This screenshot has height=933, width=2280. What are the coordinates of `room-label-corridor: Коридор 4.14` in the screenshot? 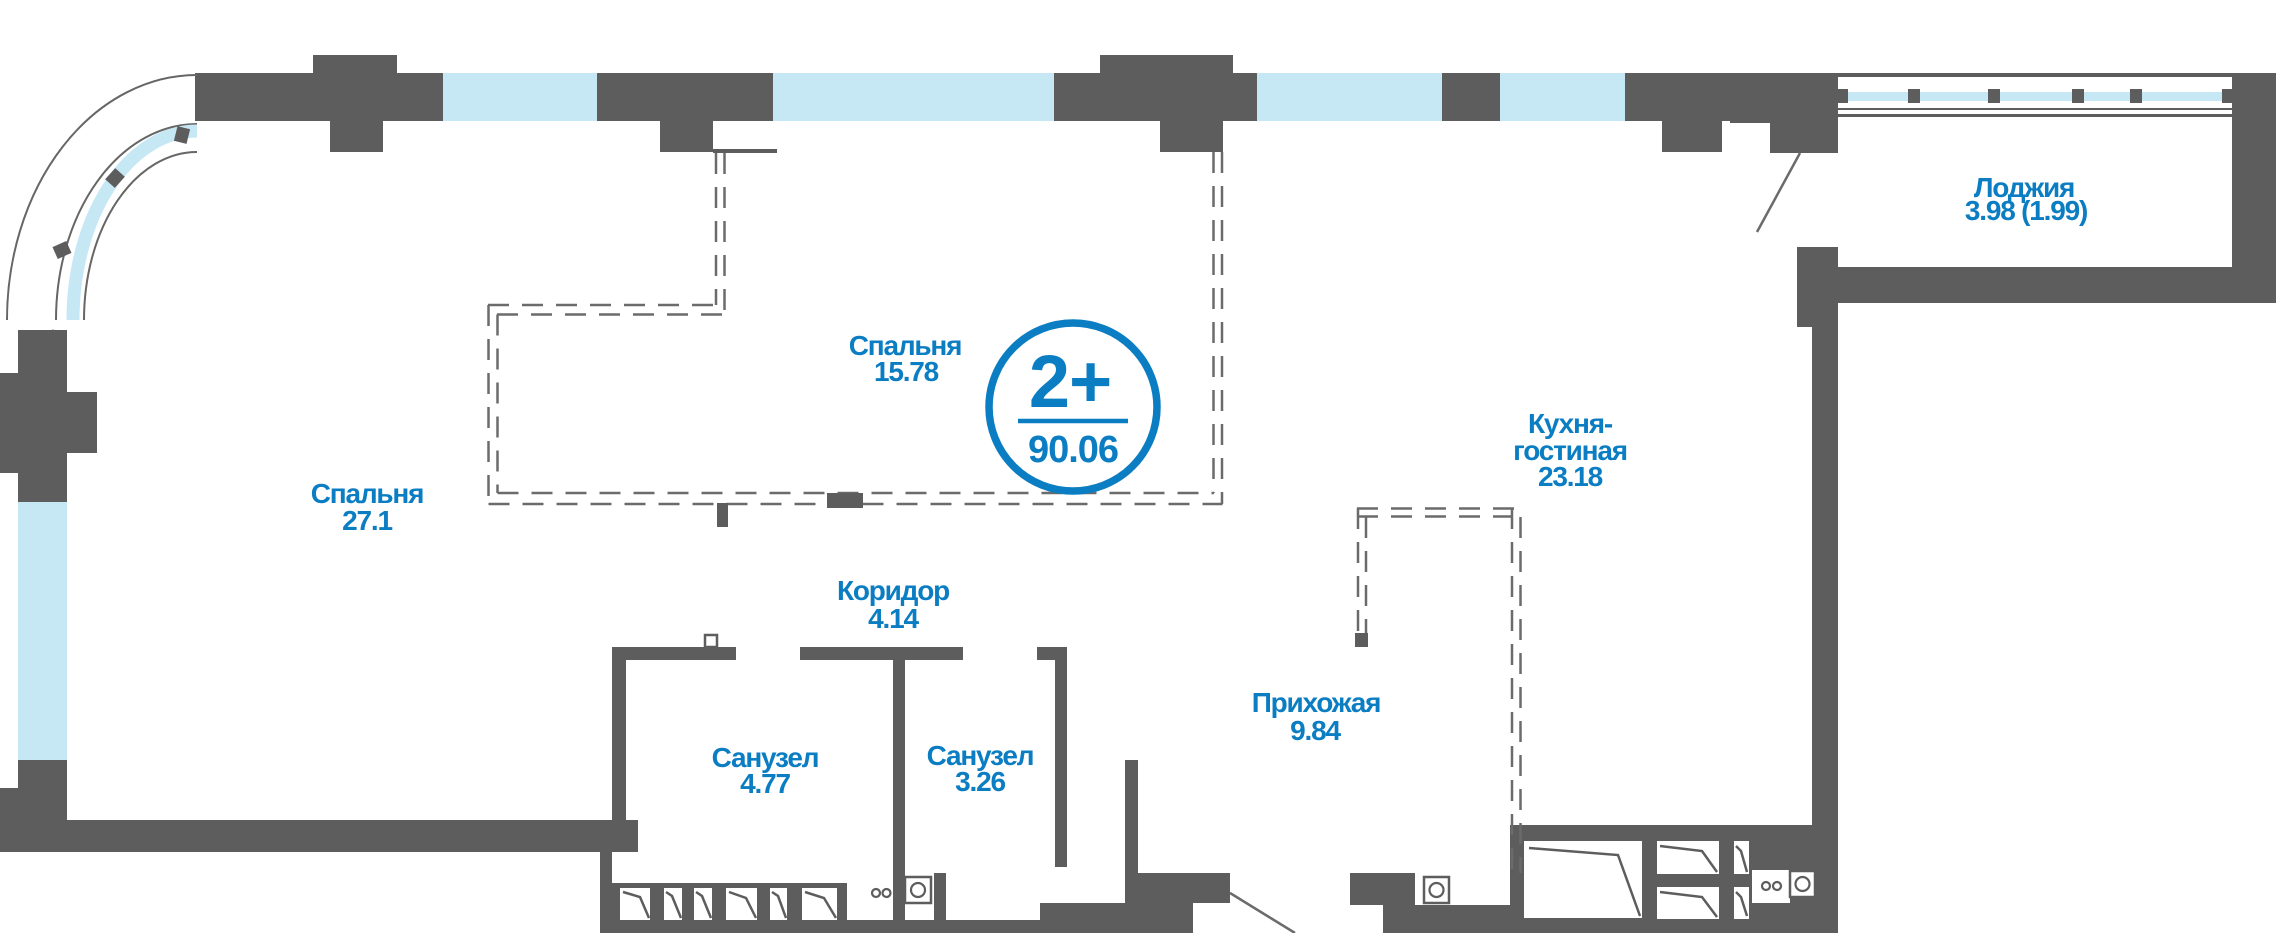 It's located at (893, 604).